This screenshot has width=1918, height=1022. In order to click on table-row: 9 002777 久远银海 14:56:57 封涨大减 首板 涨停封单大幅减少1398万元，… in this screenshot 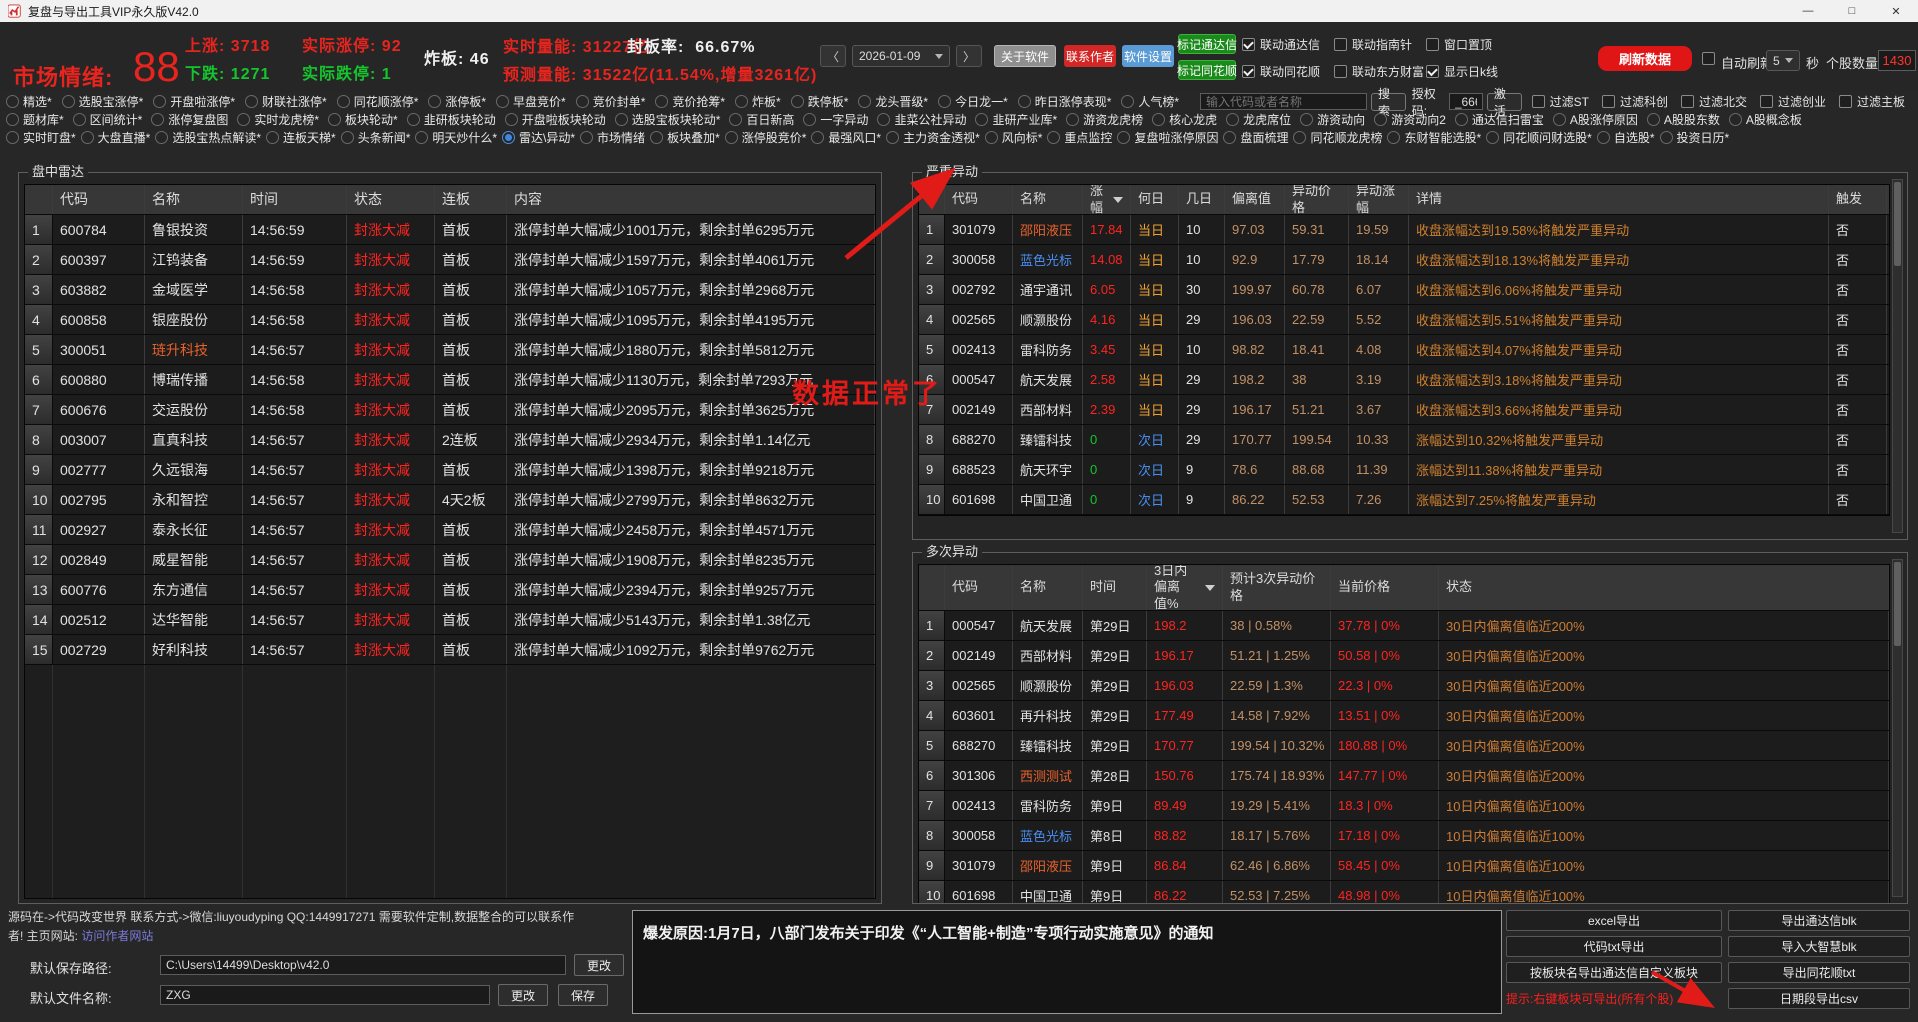, I will do `click(450, 470)`.